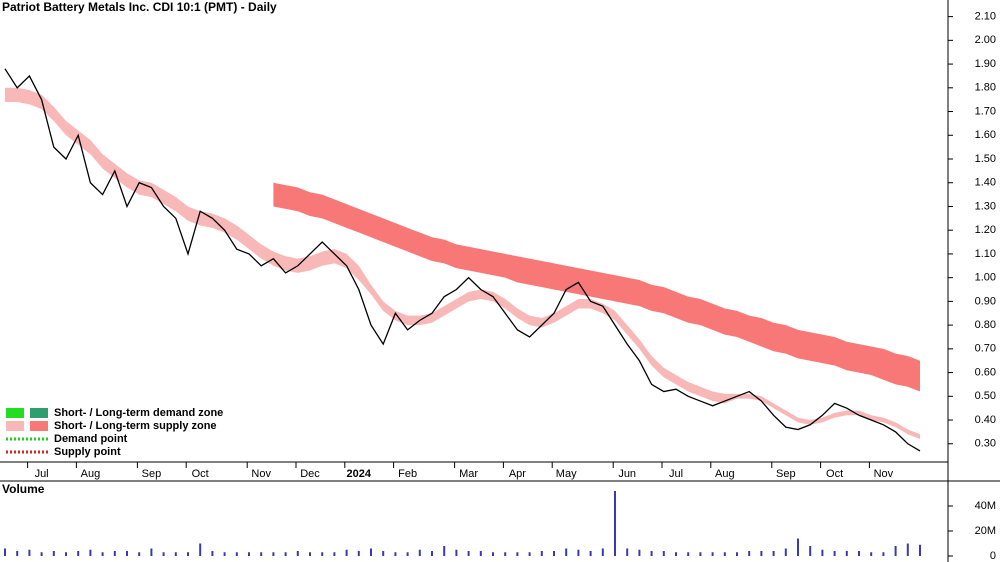  I want to click on legend-label: Demand point, so click(91, 439).